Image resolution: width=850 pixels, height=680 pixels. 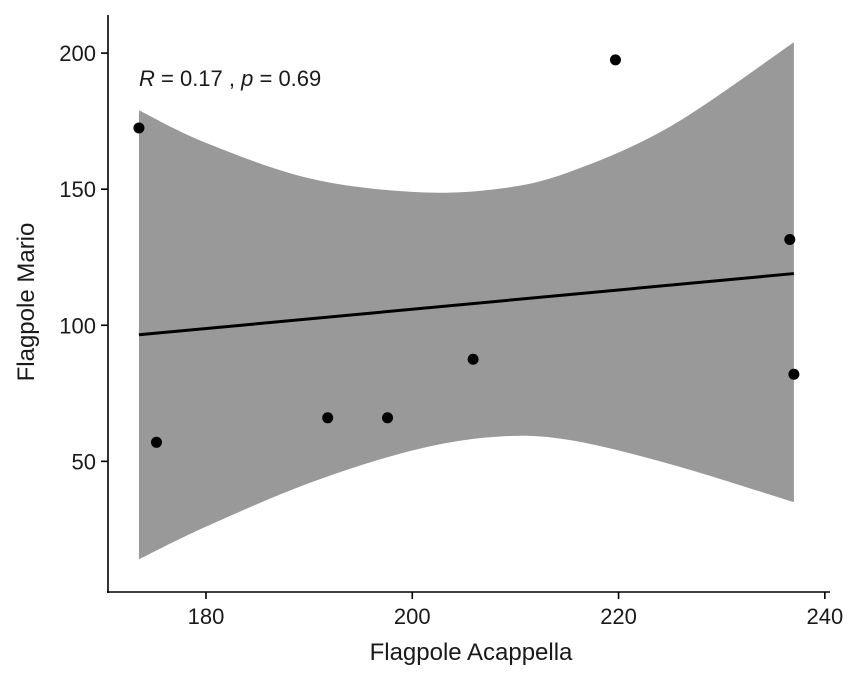 I want to click on x-axis-label: Flagpole Acappella, so click(x=471, y=652).